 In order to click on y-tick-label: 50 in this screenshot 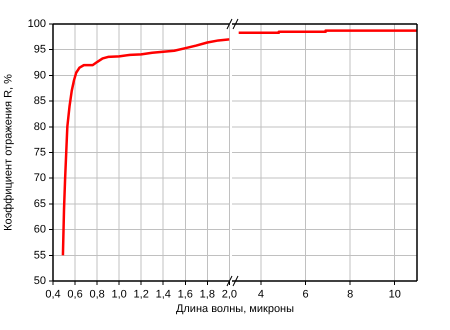, I will do `click(40, 281)`.